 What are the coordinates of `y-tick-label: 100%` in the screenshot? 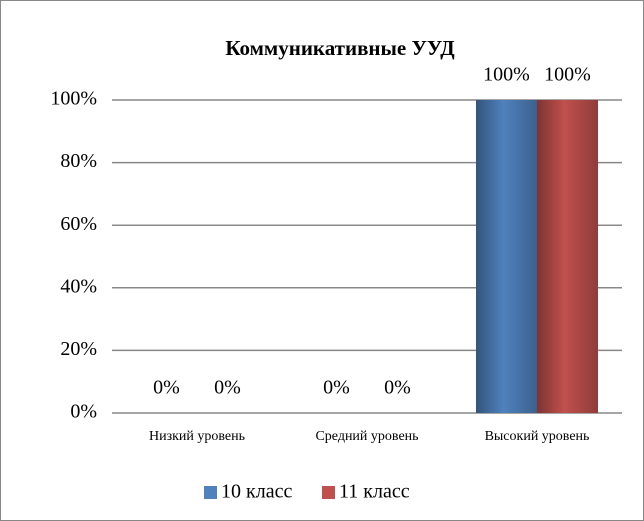 It's located at (73, 99).